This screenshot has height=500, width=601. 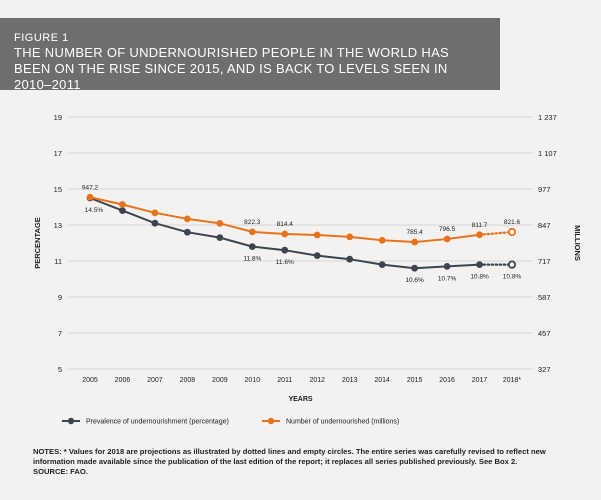 What do you see at coordinates (544, 225) in the screenshot?
I see `right-tick-label: 847` at bounding box center [544, 225].